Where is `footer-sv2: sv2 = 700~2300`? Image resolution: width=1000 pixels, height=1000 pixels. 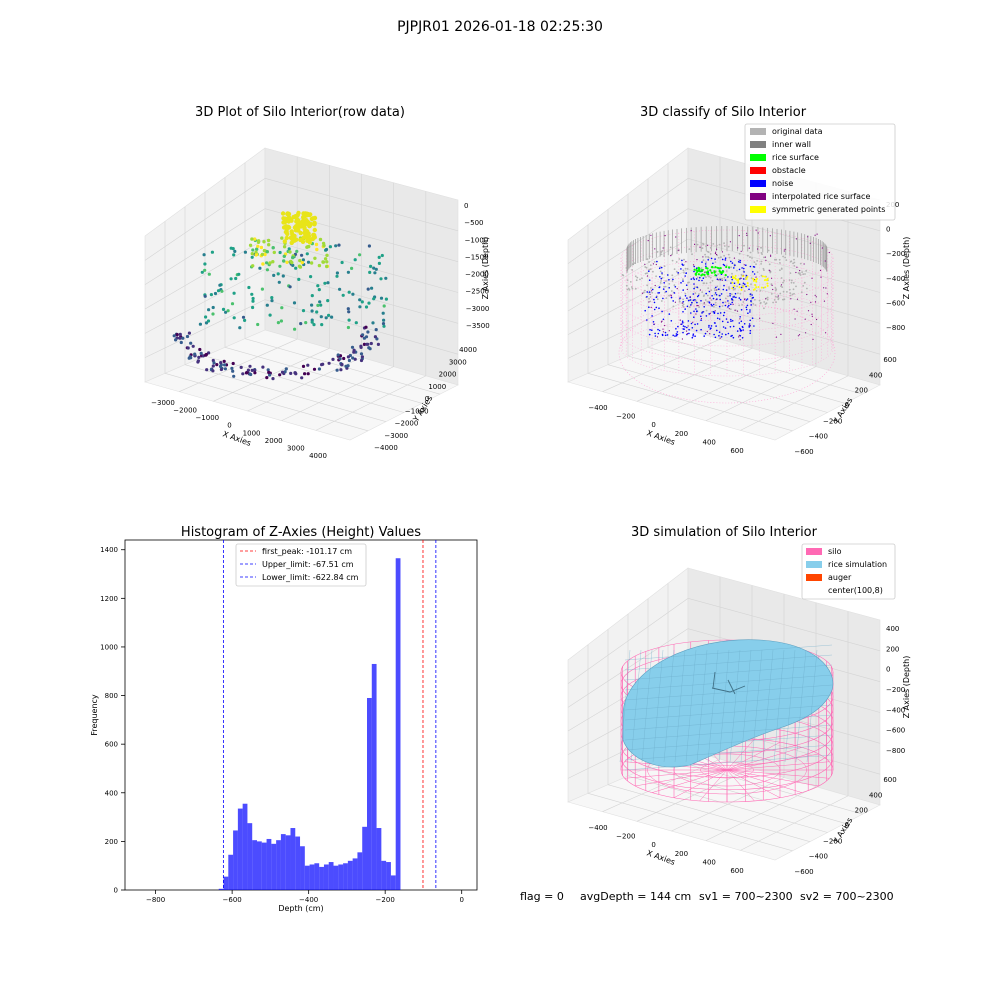 footer-sv2: sv2 = 700~2300 is located at coordinates (847, 896).